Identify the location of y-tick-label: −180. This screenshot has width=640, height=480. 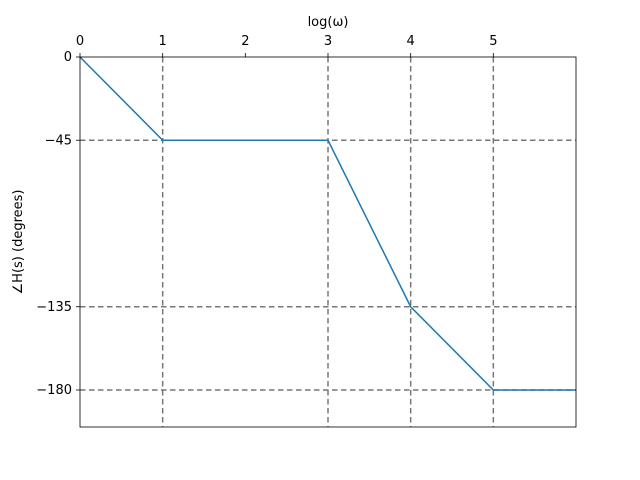
(54, 390).